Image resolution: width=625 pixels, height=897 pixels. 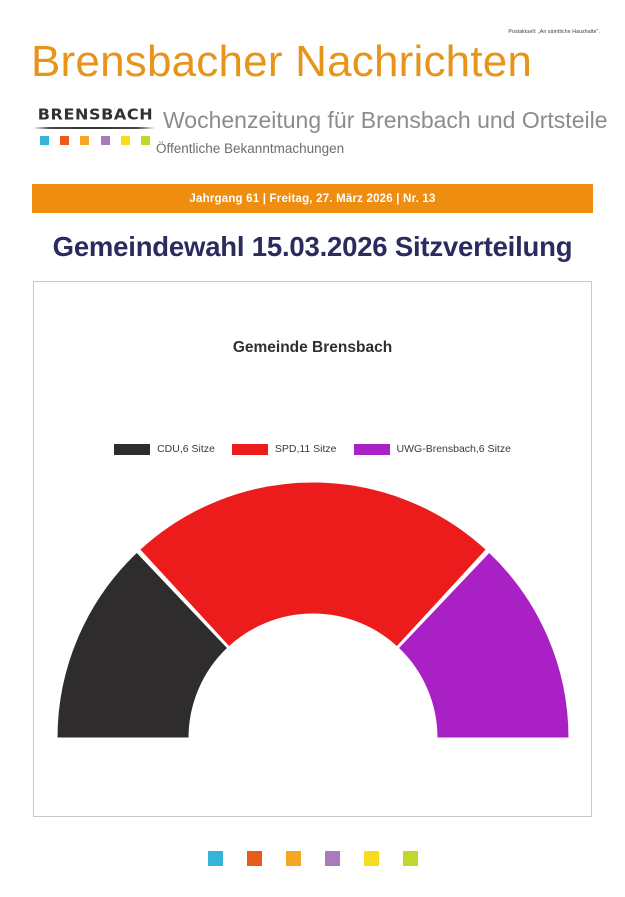 I want to click on legend-label-uwg: UWG-Brensbach,6 Sitze, so click(x=453, y=449).